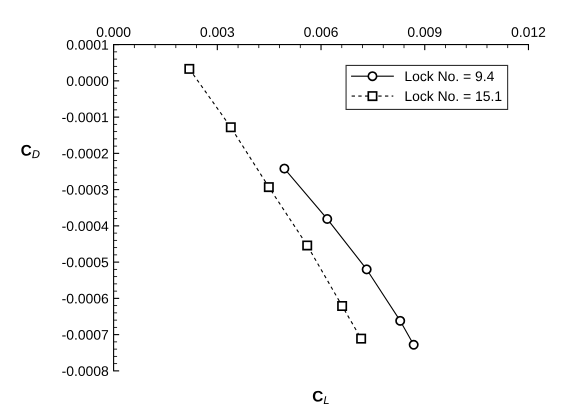 The height and width of the screenshot is (413, 561). Describe the element at coordinates (87, 81) in the screenshot. I see `y-tick-label: 0.0000` at that location.